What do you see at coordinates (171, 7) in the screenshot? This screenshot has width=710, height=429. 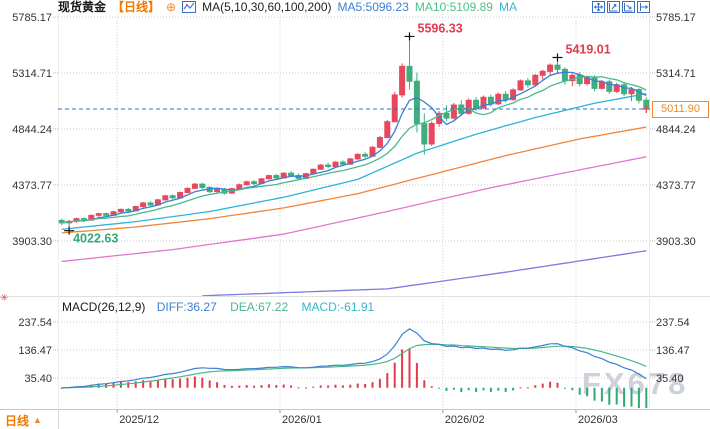 I see `add-indicator-icon: ⊕` at bounding box center [171, 7].